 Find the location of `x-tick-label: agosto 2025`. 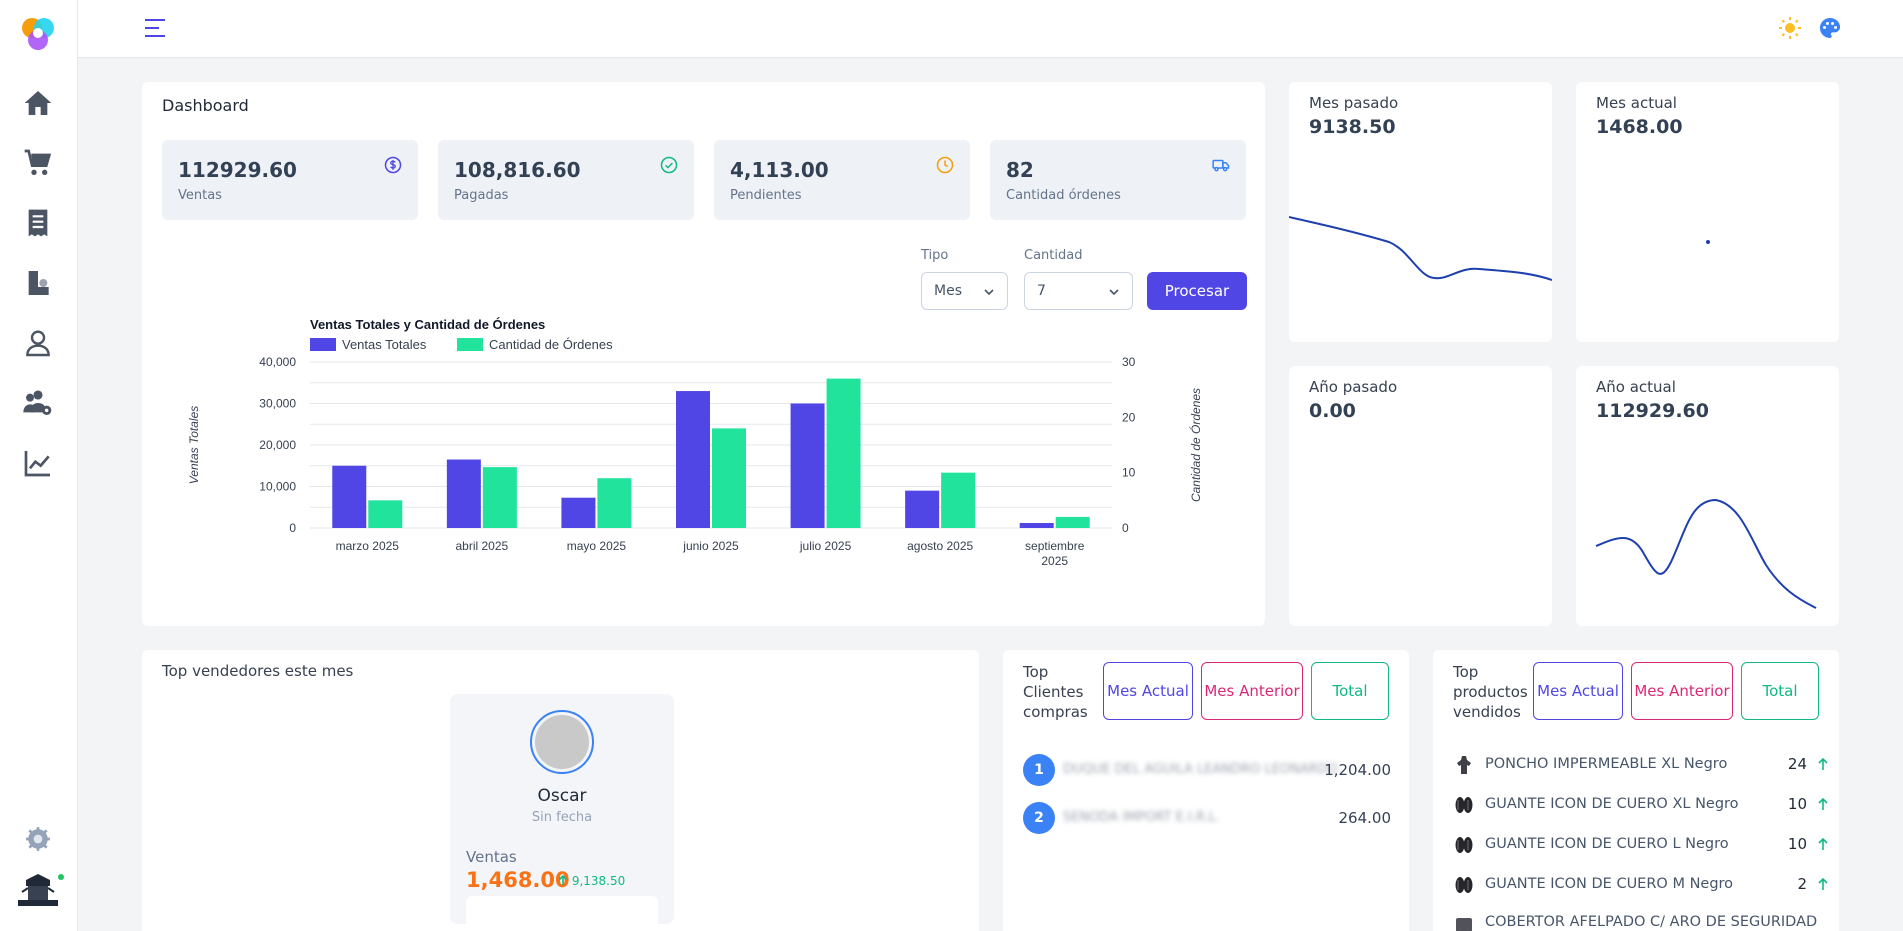

x-tick-label: agosto 2025 is located at coordinates (940, 546).